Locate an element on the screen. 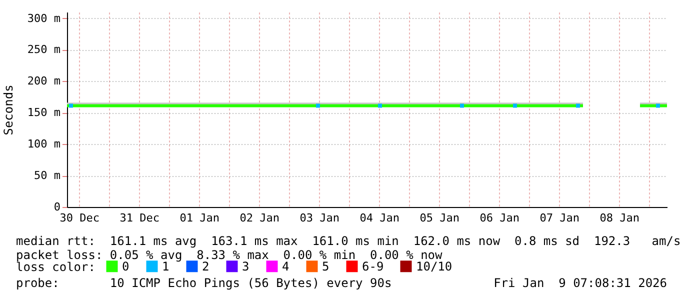 The height and width of the screenshot is (297, 697). y-tick-label: 300 m is located at coordinates (44, 18).